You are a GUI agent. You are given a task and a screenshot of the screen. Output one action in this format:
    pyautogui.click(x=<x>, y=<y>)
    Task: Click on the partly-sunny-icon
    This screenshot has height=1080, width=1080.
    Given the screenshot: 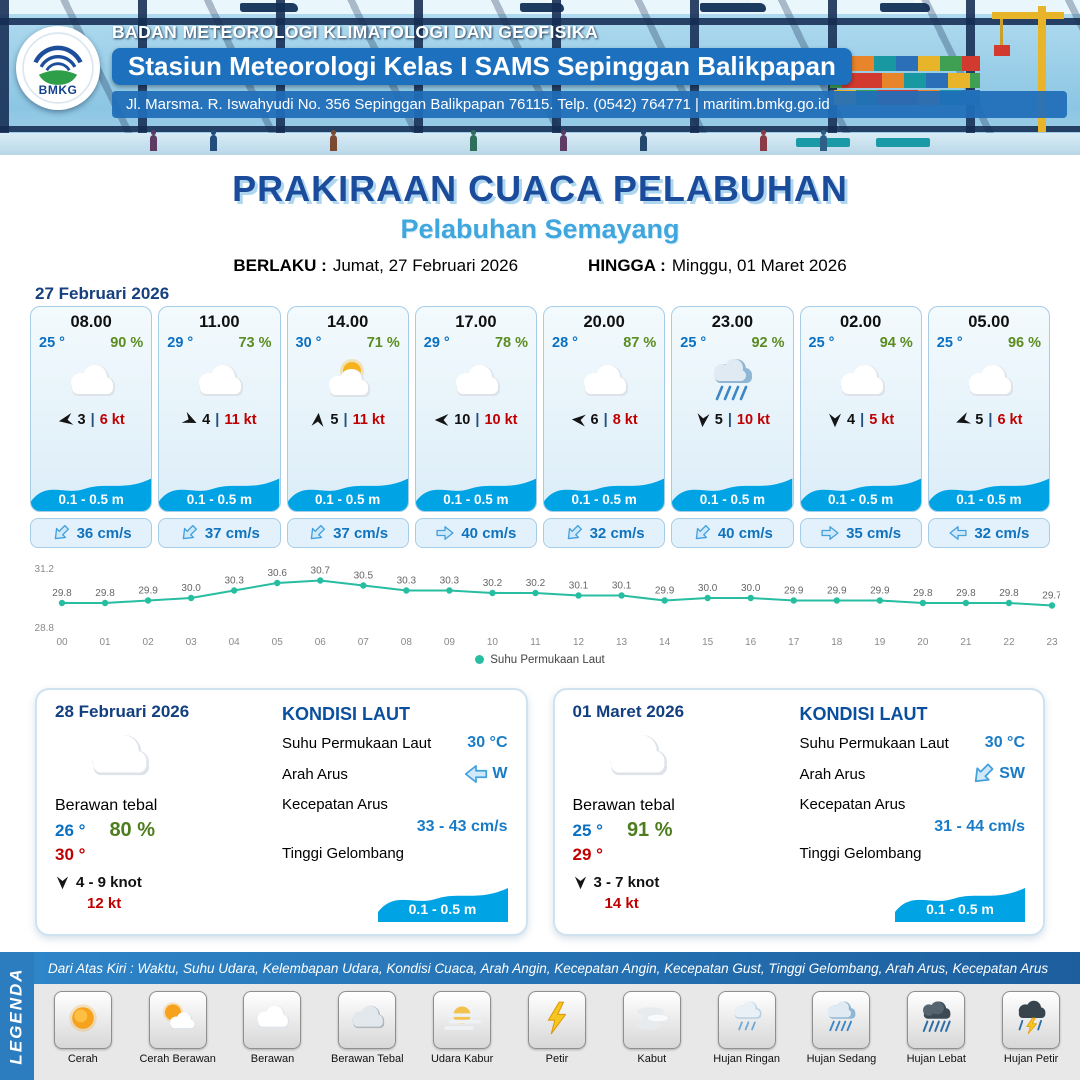 What is the action you would take?
    pyautogui.click(x=348, y=382)
    